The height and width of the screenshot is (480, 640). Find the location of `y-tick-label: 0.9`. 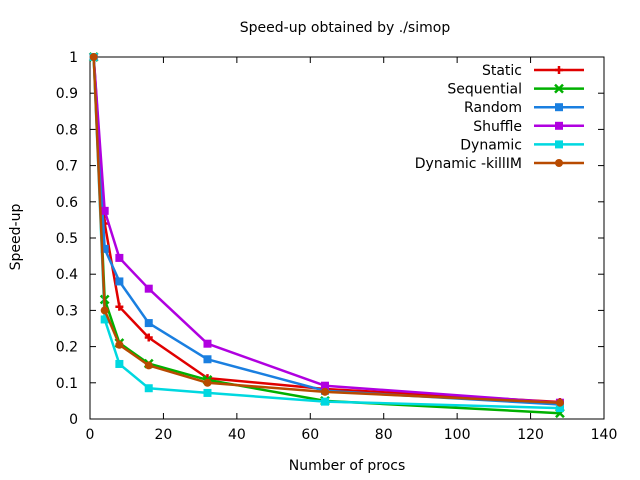

y-tick-label: 0.9 is located at coordinates (67, 94).